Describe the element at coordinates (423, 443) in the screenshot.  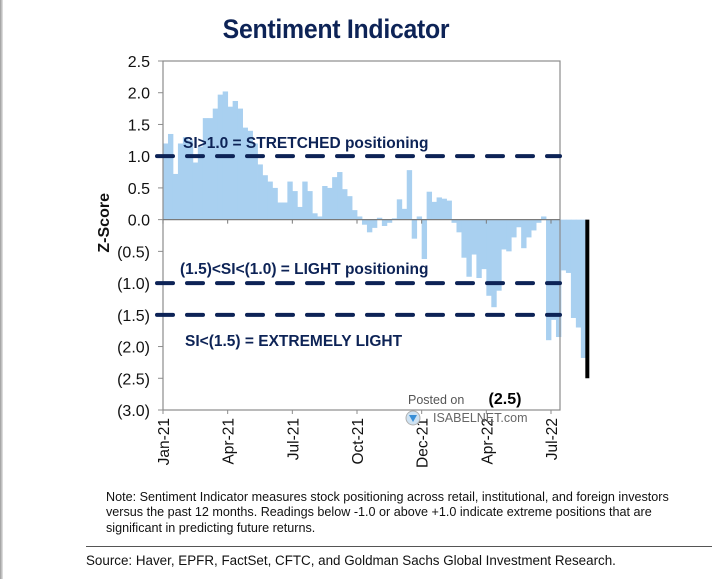
I see `x-tick-label: Dec-21` at that location.